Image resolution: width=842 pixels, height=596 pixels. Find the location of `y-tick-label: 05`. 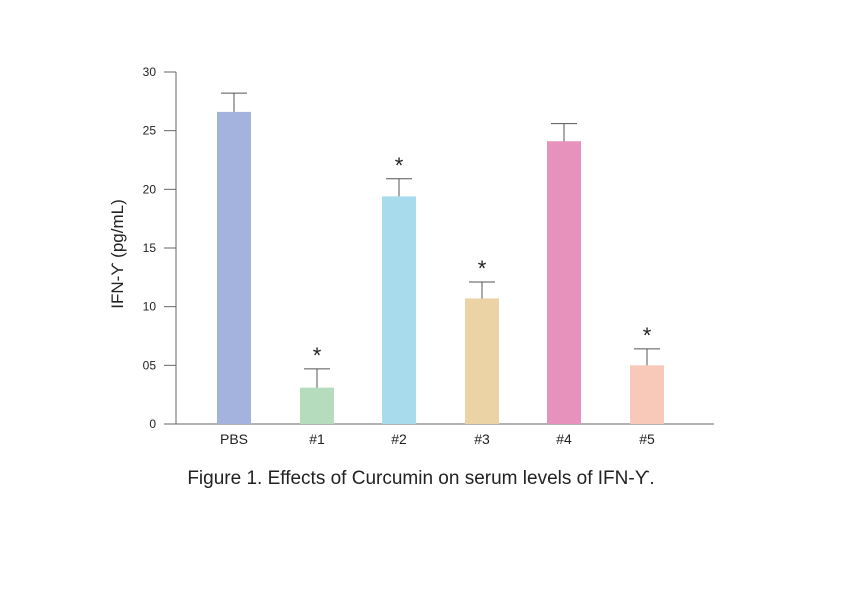

y-tick-label: 05 is located at coordinates (150, 365).